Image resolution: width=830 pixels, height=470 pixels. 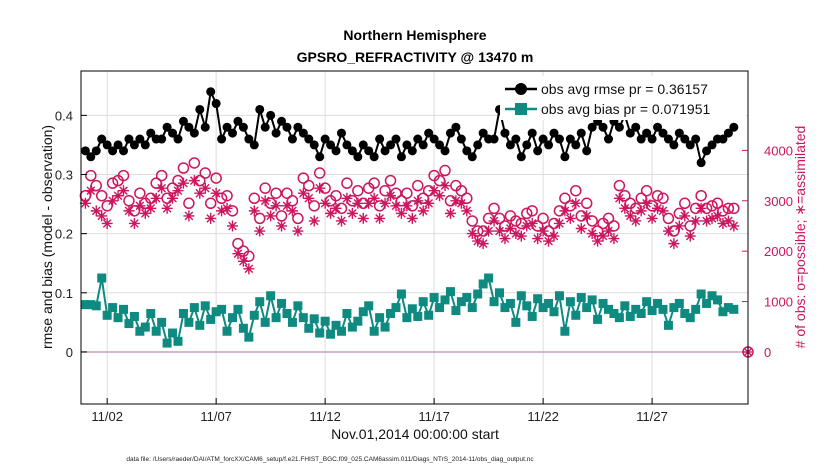 I want to click on y-tick-label-left: 0.4, so click(x=64, y=115).